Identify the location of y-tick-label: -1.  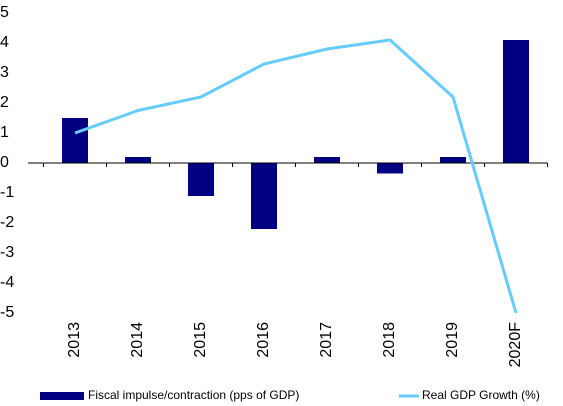
(7, 192).